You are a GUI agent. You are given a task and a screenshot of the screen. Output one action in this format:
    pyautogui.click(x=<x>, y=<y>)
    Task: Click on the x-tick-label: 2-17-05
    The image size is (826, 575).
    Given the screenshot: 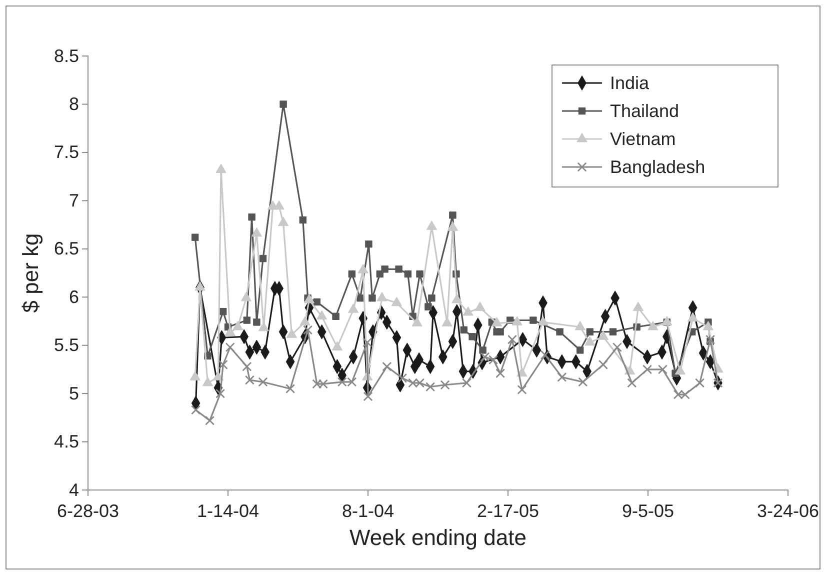 What is the action you would take?
    pyautogui.click(x=508, y=511)
    